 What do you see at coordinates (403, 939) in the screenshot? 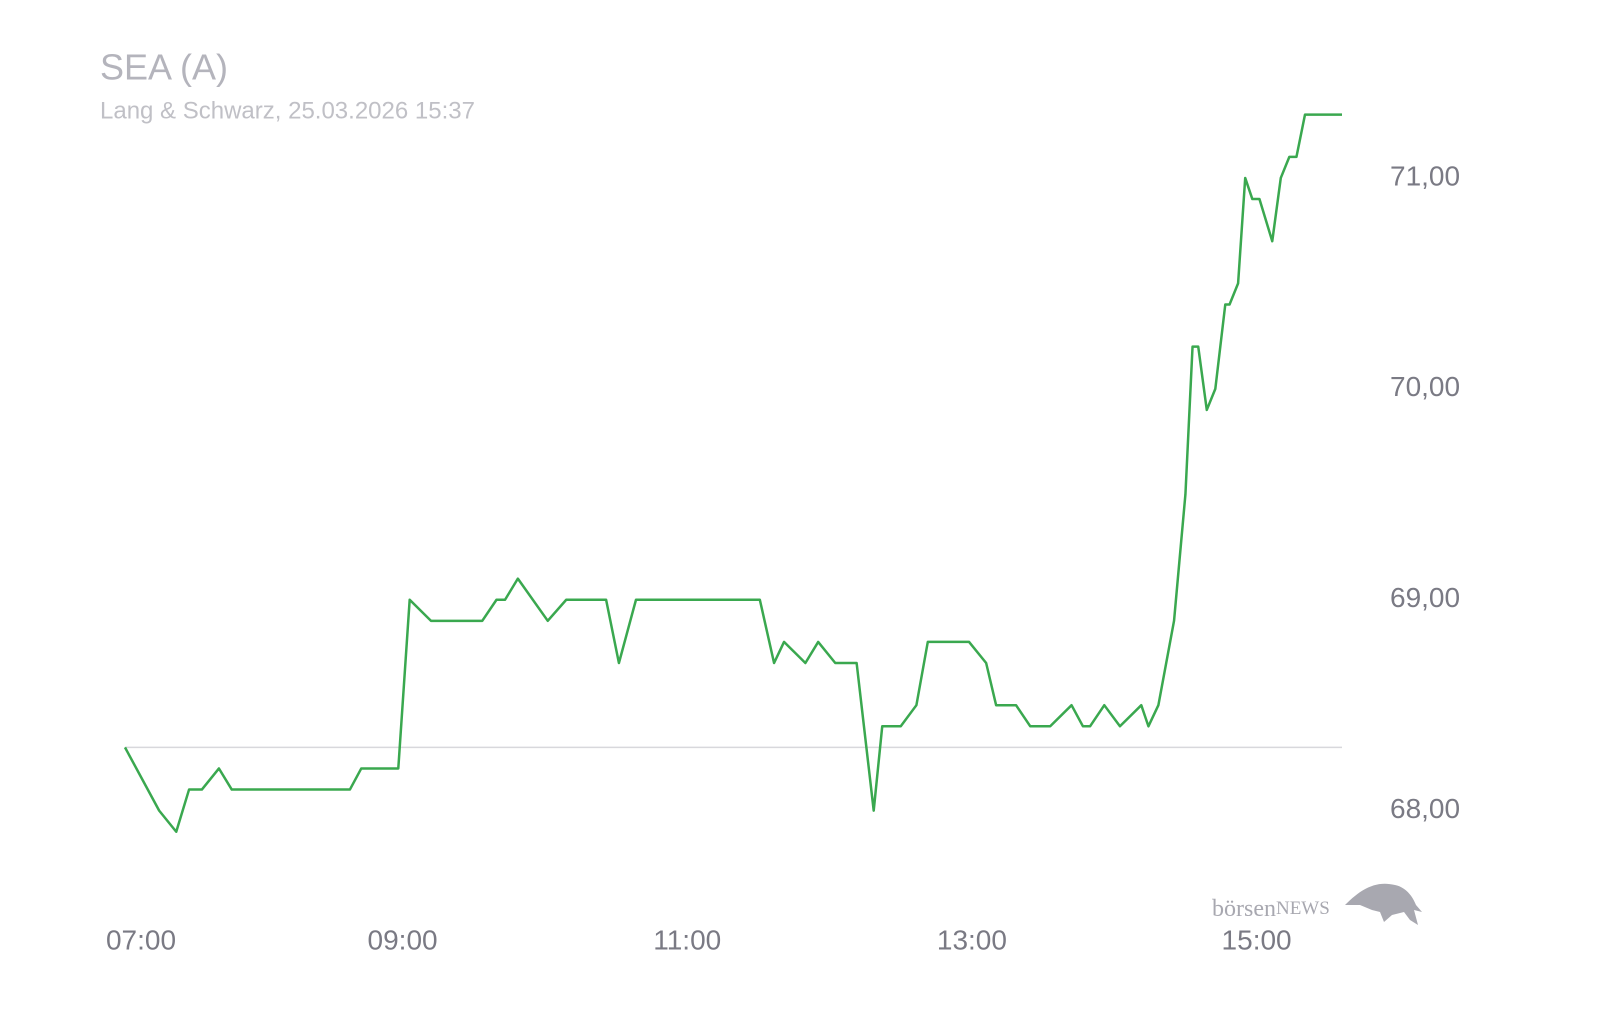
I see `x-tick-label: 09:00` at bounding box center [403, 939].